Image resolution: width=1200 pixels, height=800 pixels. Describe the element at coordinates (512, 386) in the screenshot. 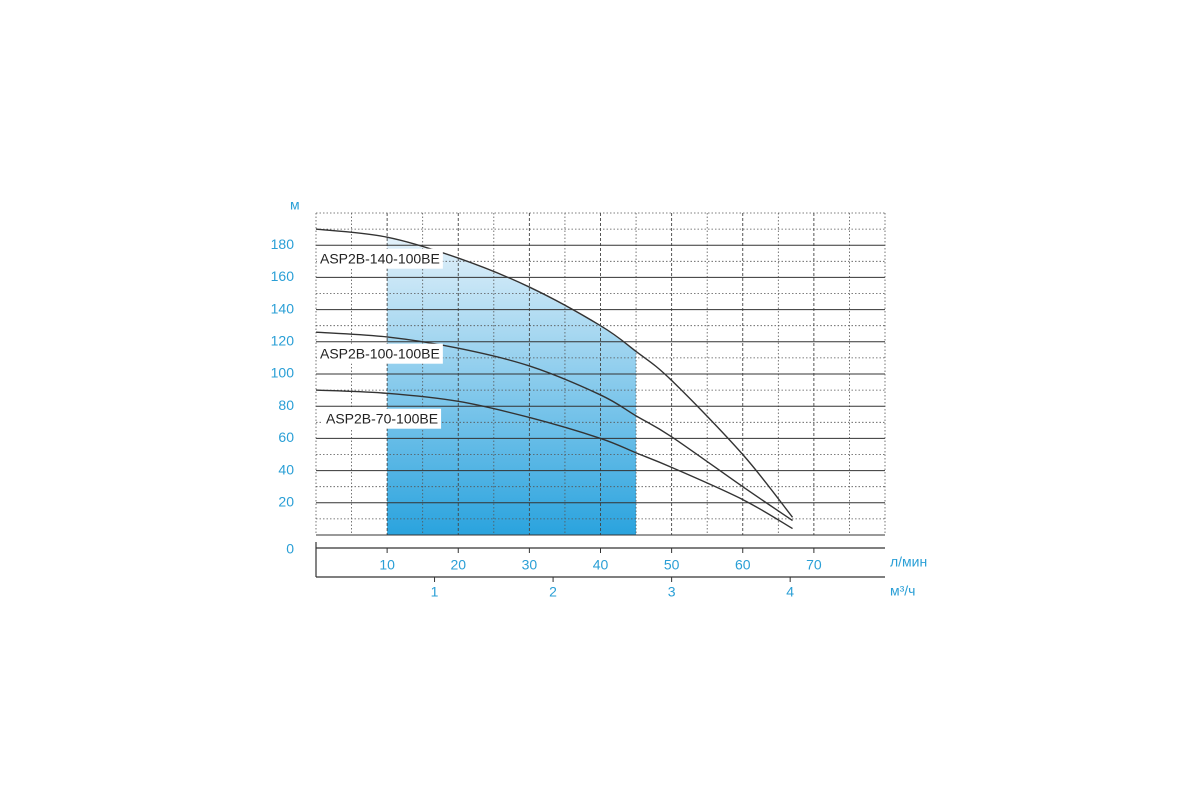

I see `shaded-range` at that location.